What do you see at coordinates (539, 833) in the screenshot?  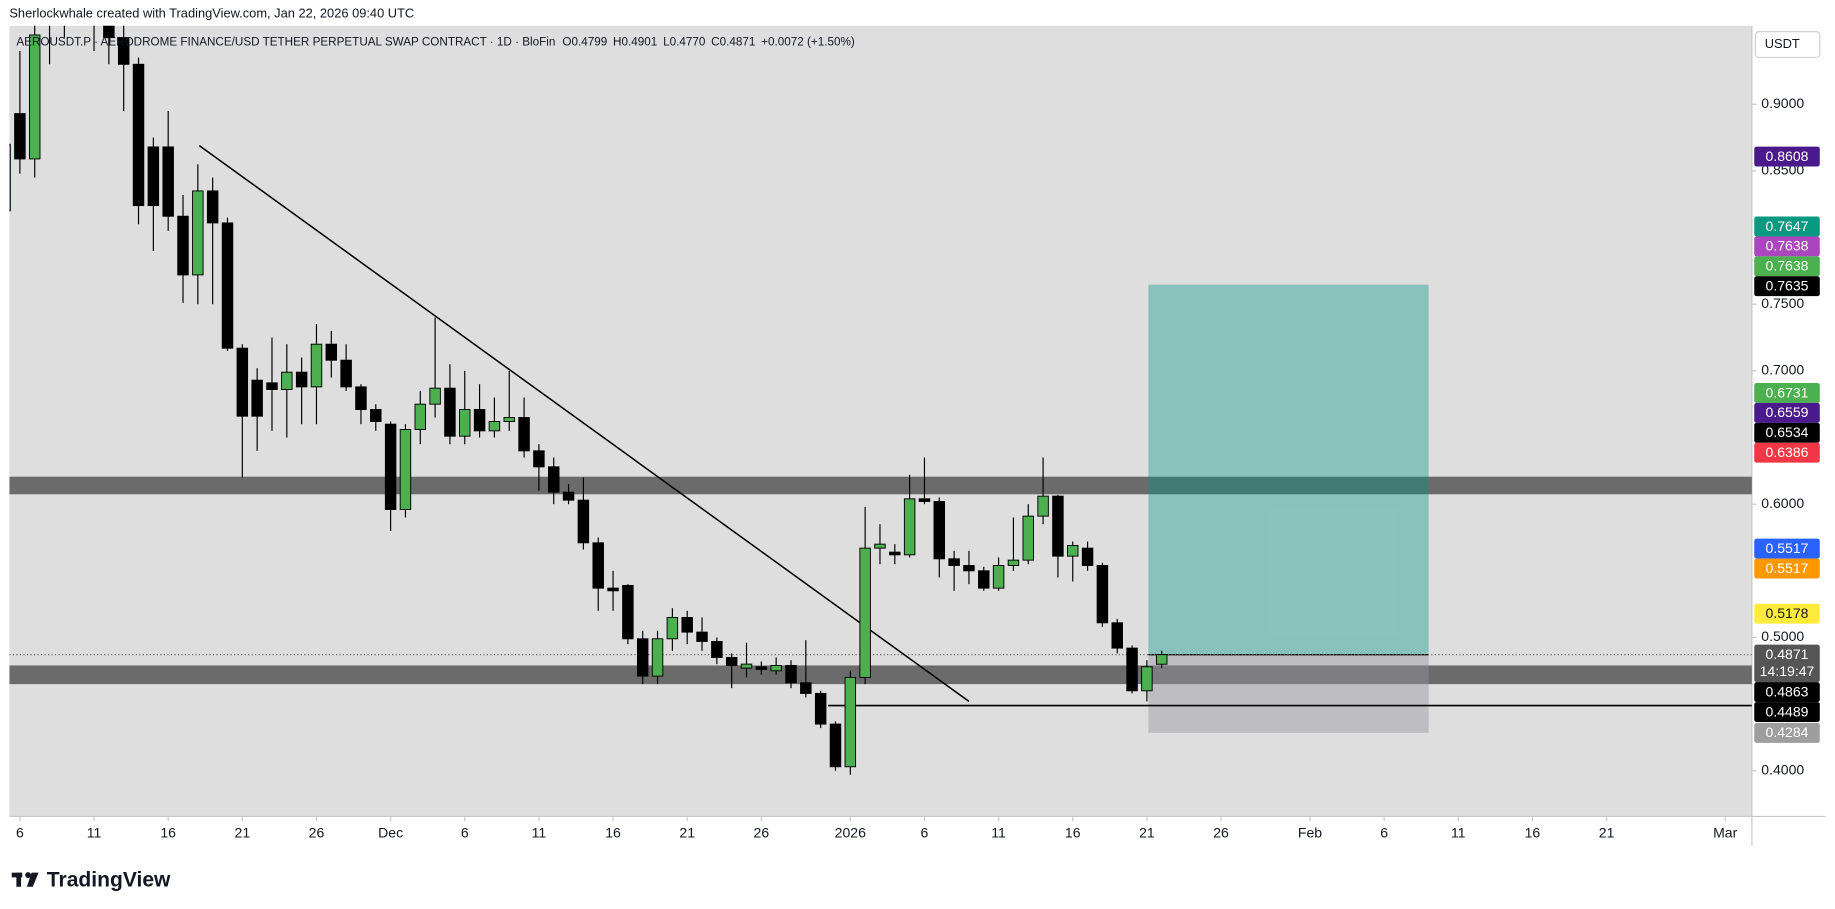 I see `x-tick-label: 11` at bounding box center [539, 833].